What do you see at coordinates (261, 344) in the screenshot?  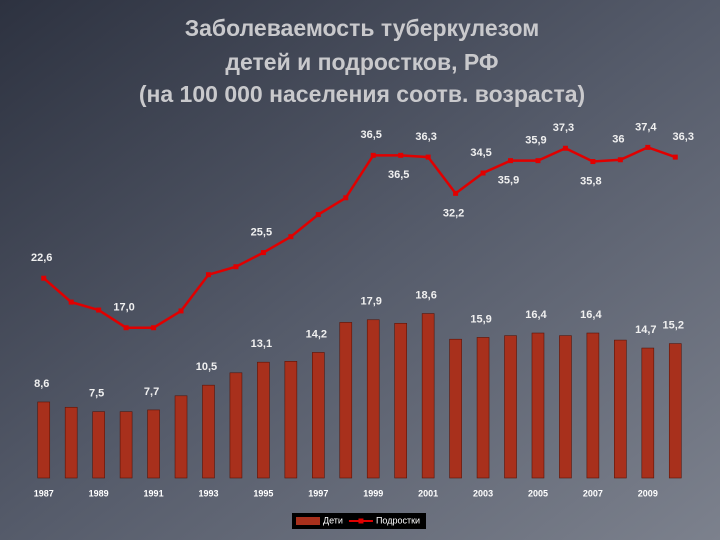 I see `bar-label: 13,1` at bounding box center [261, 344].